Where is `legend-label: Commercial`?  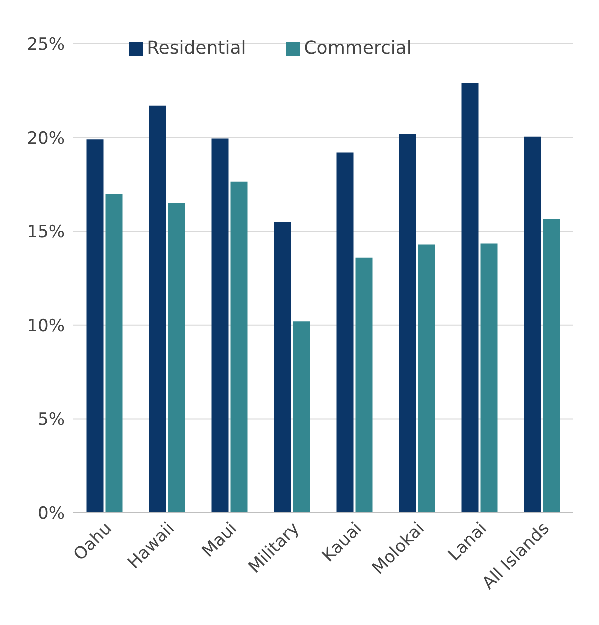
legend-label: Commercial is located at coordinates (358, 48).